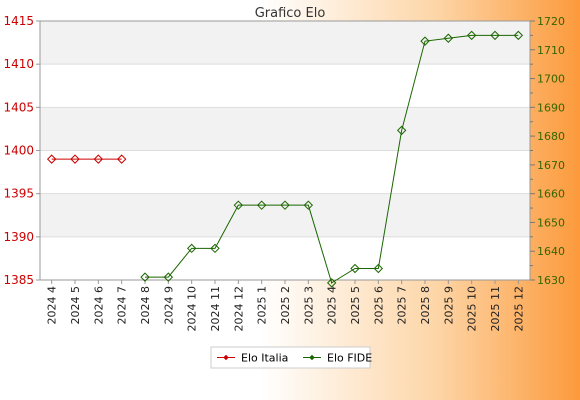 Image resolution: width=580 pixels, height=400 pixels. I want to click on legend-box, so click(290, 357).